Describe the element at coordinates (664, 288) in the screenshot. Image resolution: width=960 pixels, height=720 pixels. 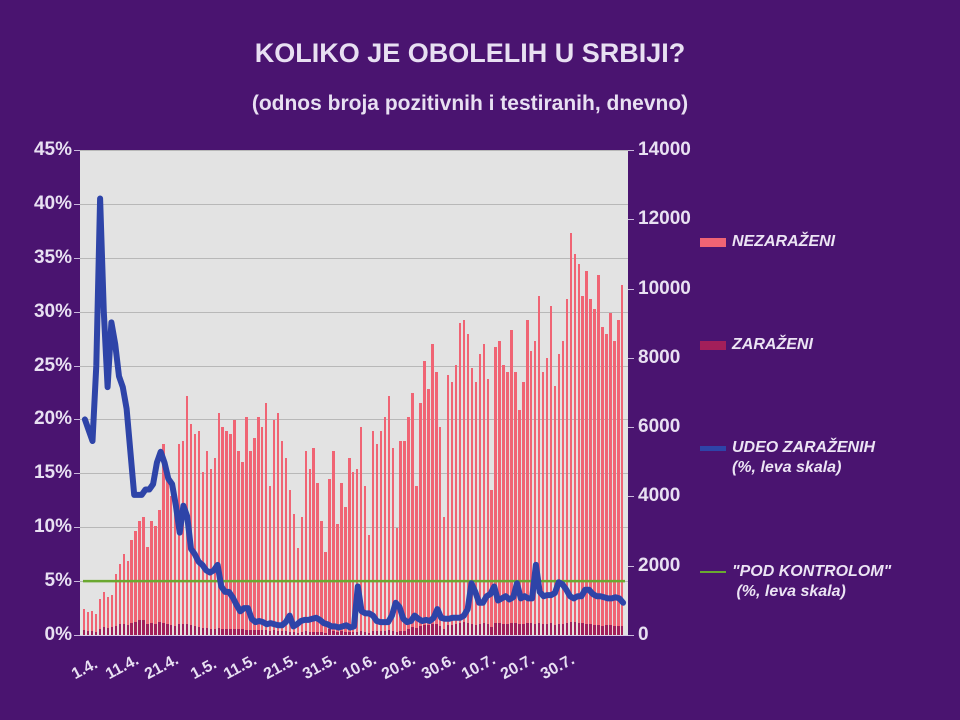
I see `right-axis-tick-label: 10000` at that location.